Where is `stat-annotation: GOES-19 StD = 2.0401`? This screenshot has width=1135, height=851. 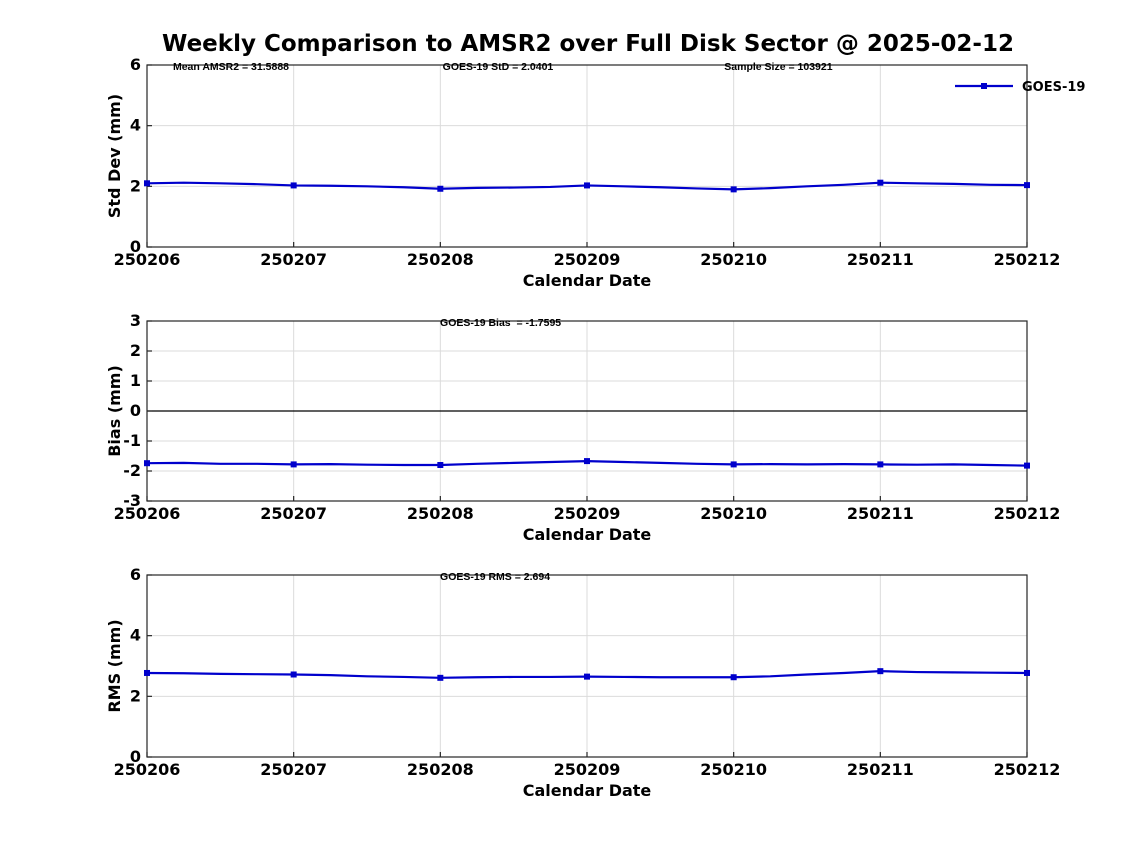
stat-annotation: GOES-19 StD = 2.0401 is located at coordinates (498, 67).